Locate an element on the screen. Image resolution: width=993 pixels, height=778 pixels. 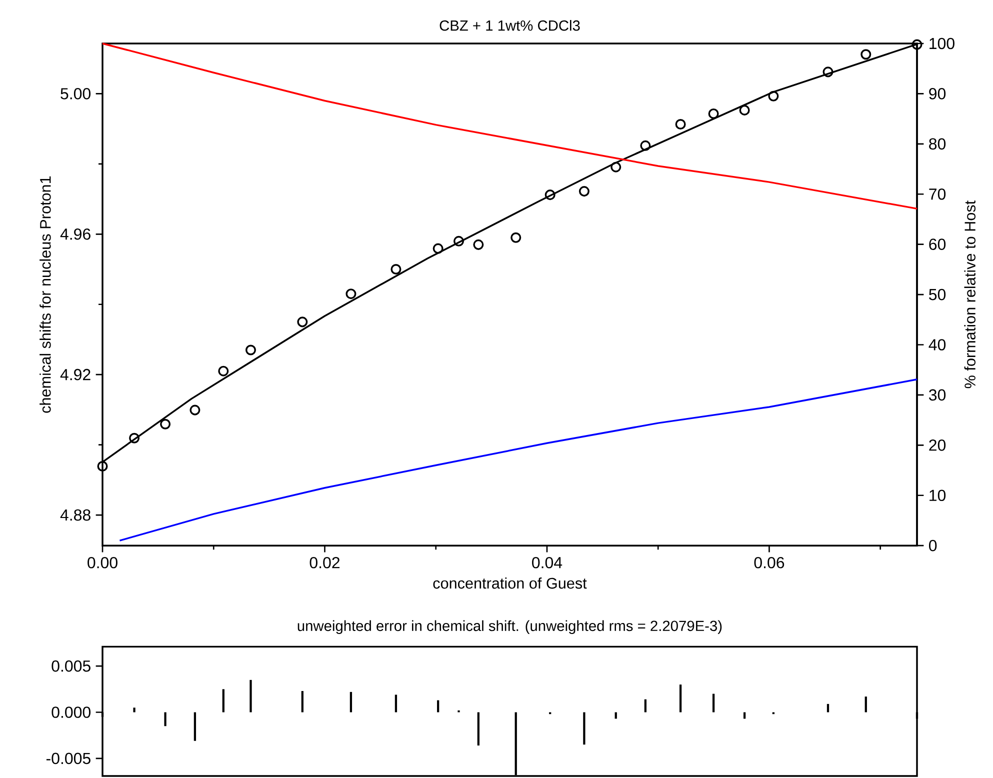
y2-tick-label: 30 is located at coordinates (937, 395).